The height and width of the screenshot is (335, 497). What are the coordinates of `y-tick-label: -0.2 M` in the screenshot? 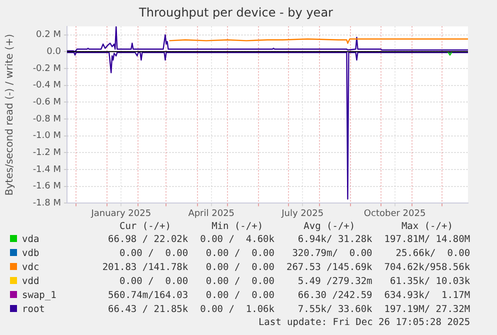 It's located at (46, 69).